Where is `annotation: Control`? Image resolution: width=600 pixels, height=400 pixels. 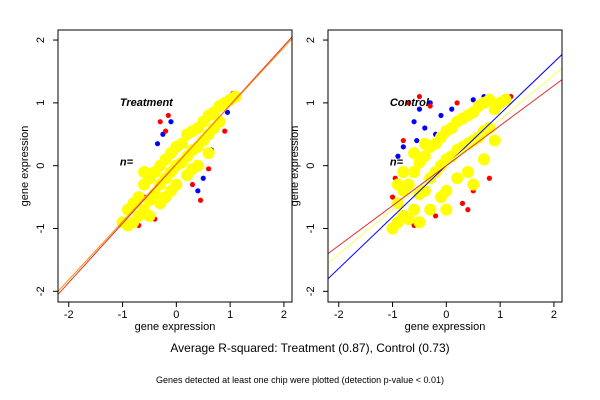 annotation: Control is located at coordinates (410, 103).